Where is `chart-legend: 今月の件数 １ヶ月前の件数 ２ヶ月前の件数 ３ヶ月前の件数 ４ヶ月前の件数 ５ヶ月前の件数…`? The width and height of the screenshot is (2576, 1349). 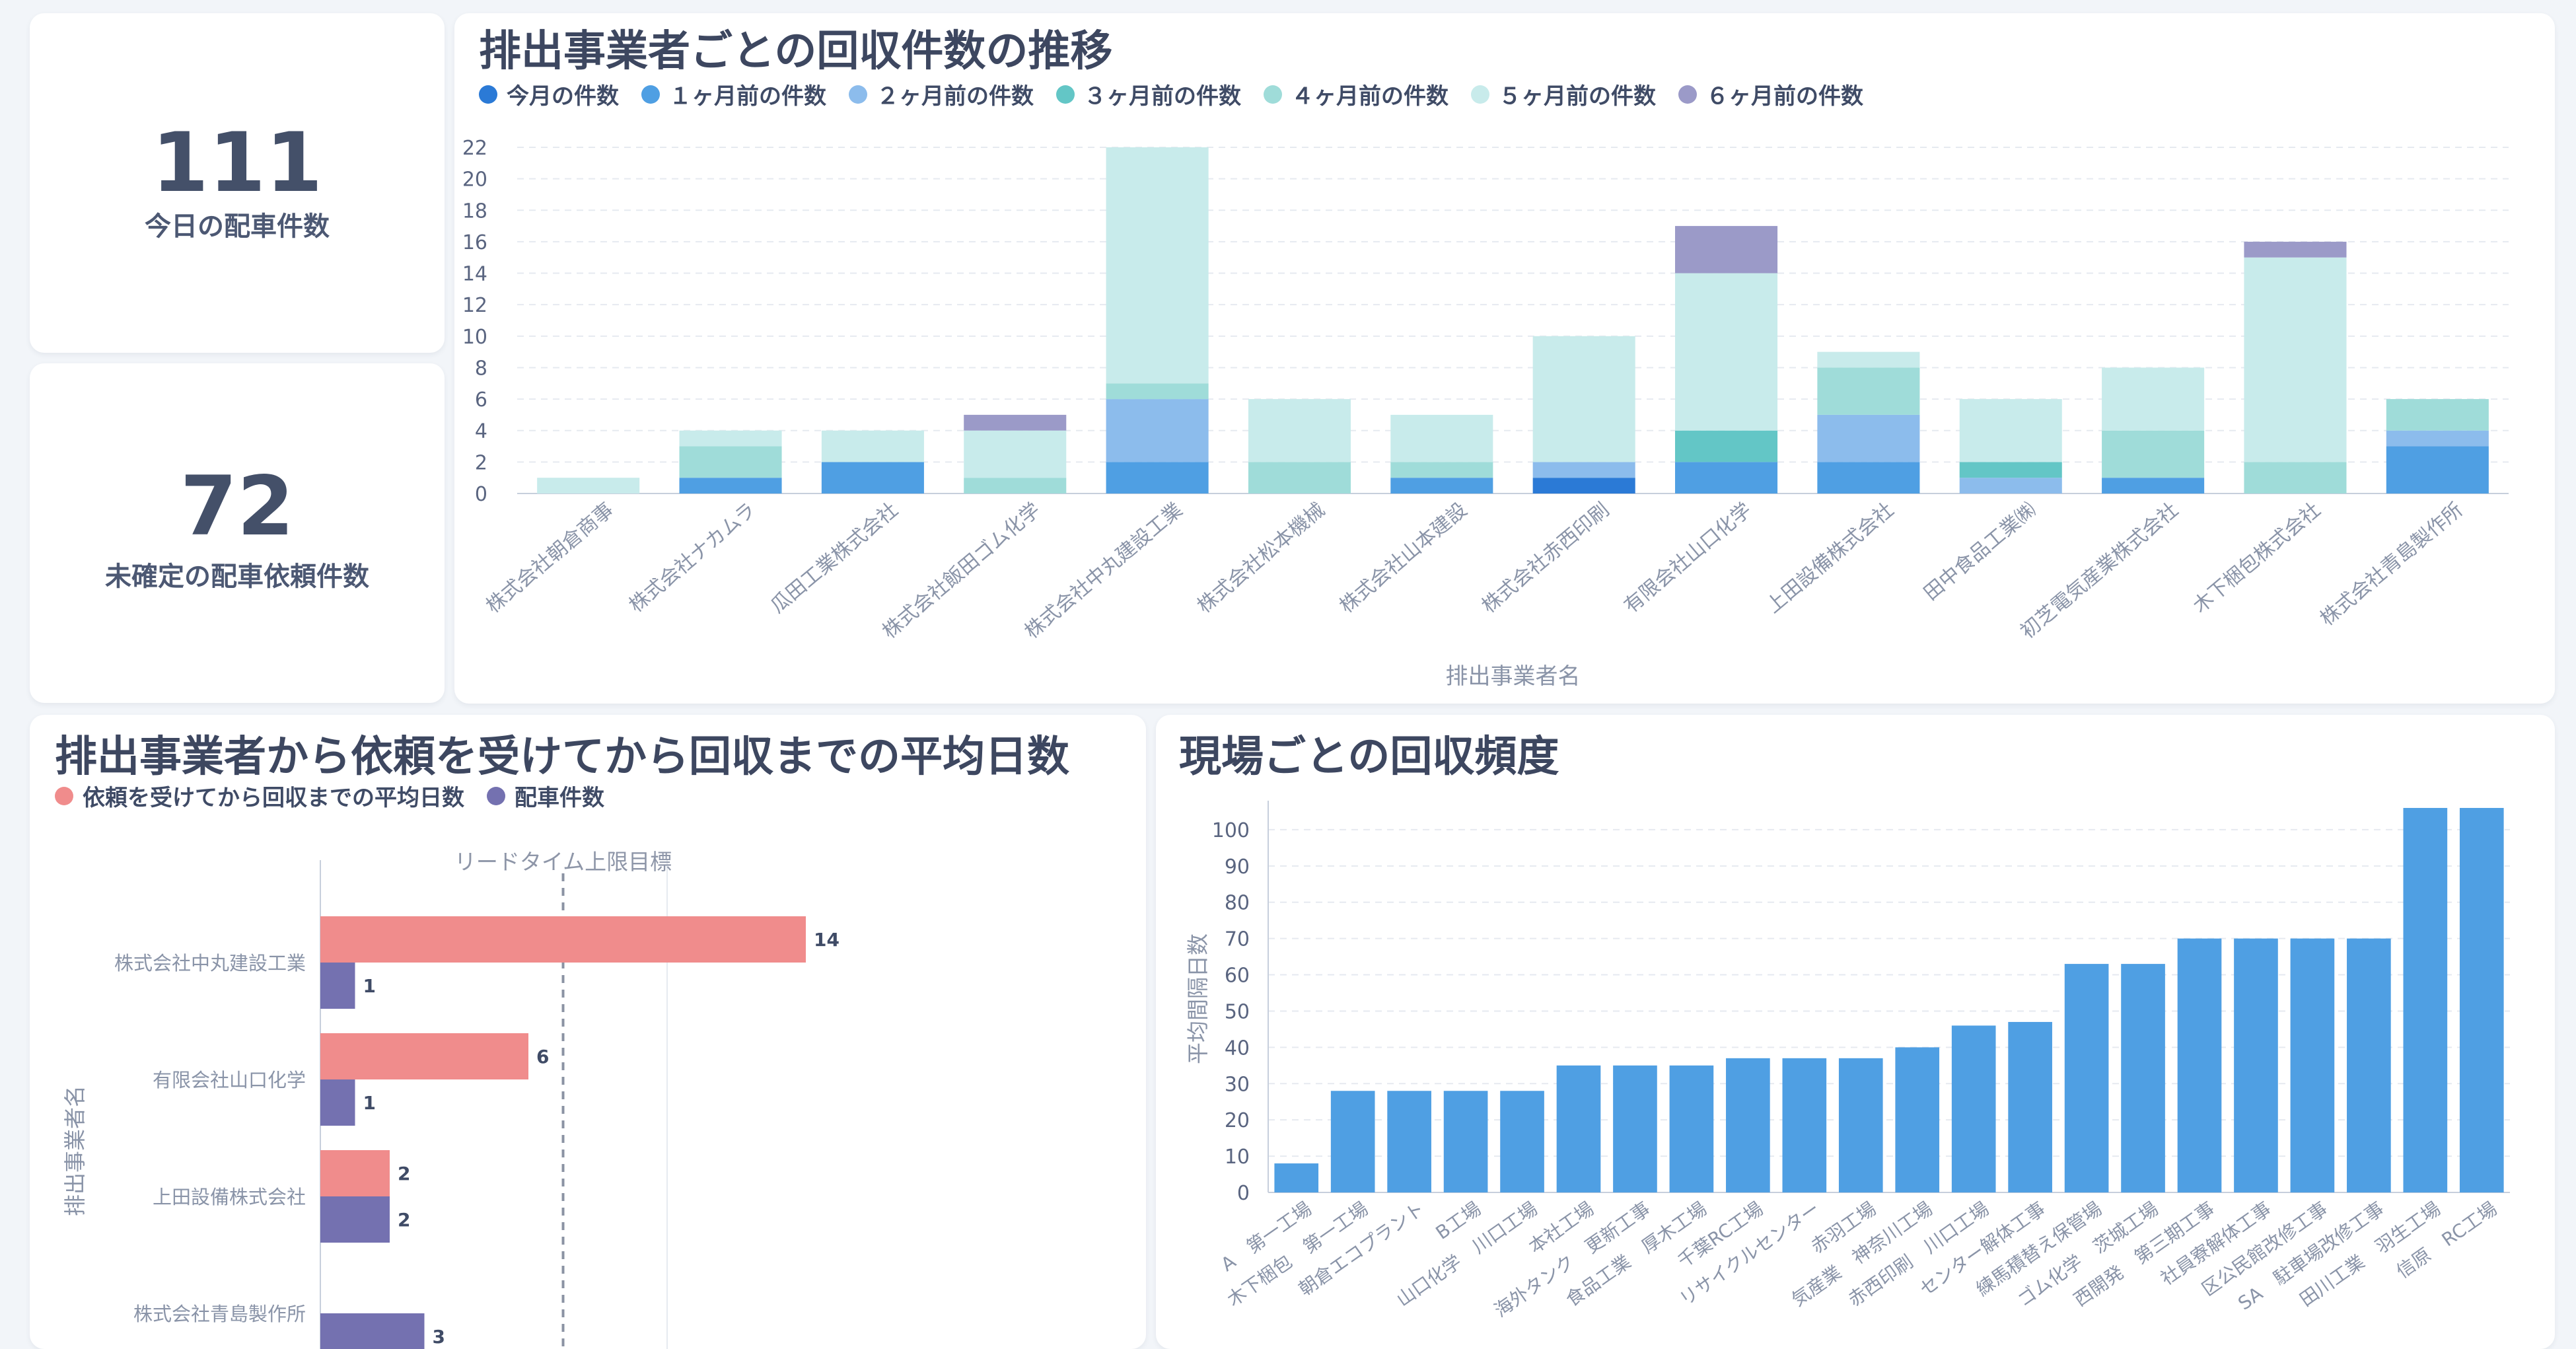 chart-legend: 今月の件数 １ヶ月前の件数 ２ヶ月前の件数 ３ヶ月前の件数 ４ヶ月前の件数 ５ヶ月前の件数… is located at coordinates (1182, 94).